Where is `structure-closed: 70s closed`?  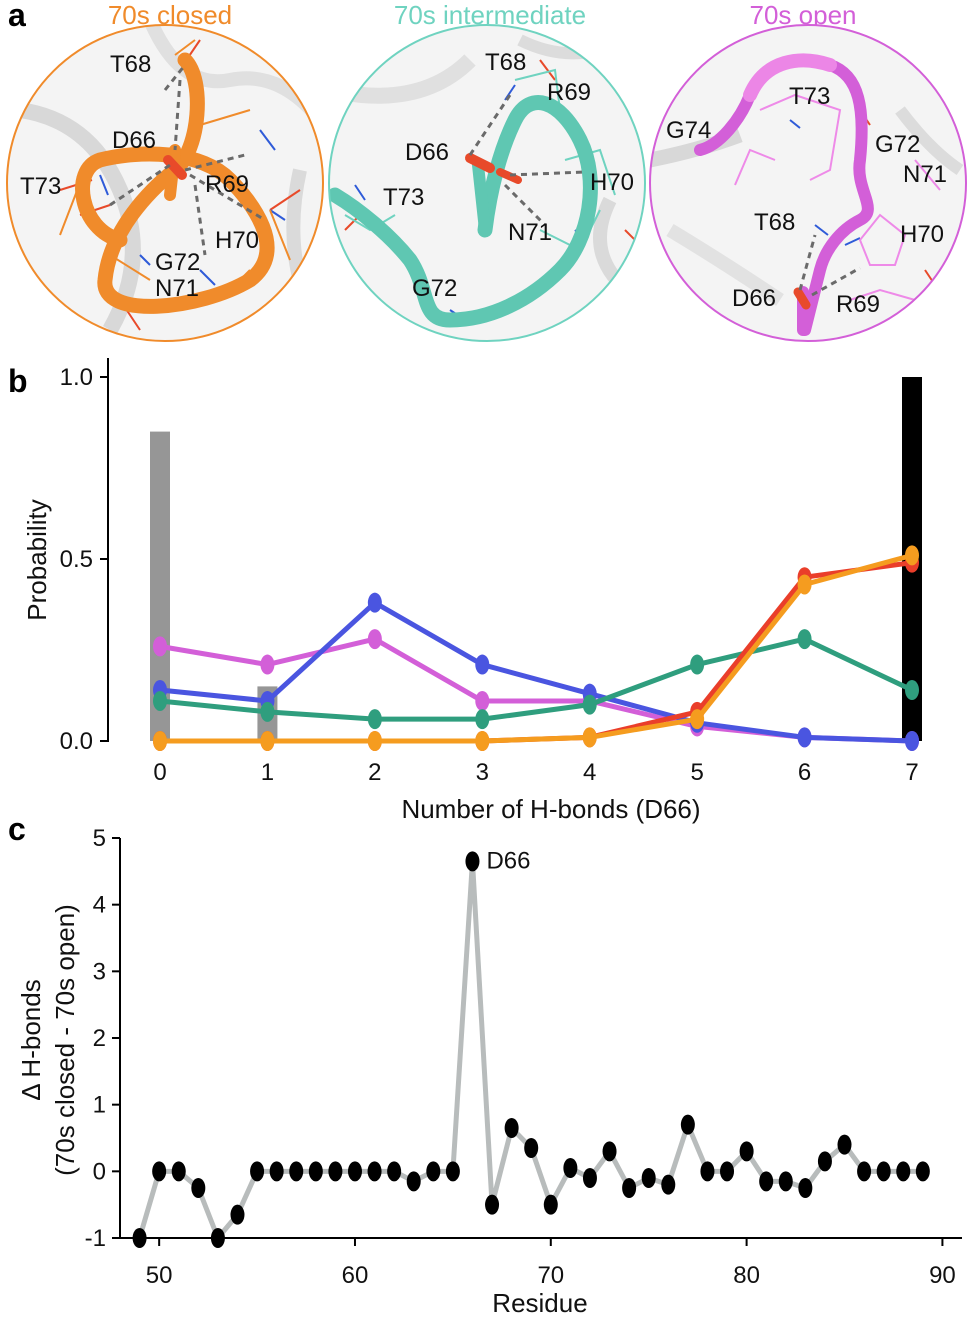 structure-closed: 70s closed is located at coordinates (165, 171).